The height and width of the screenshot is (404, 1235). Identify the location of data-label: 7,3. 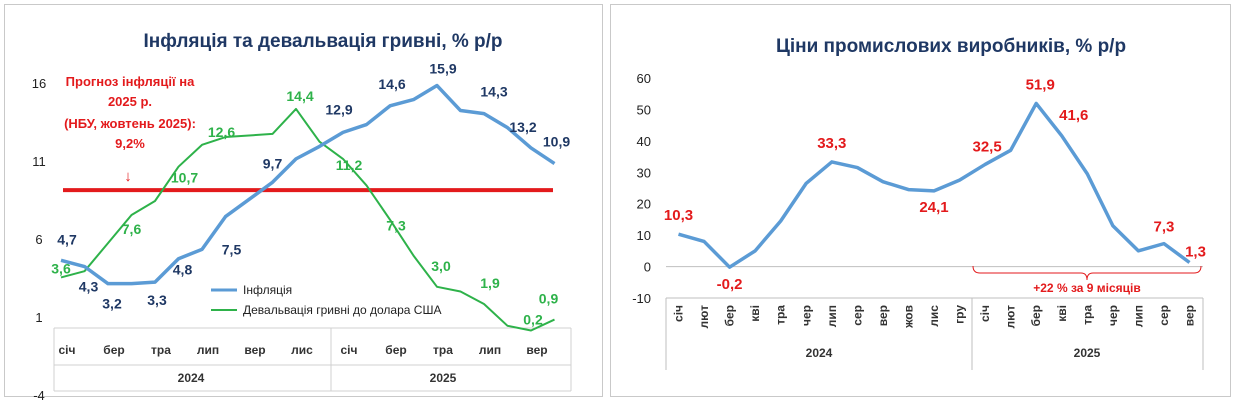
(1164, 227).